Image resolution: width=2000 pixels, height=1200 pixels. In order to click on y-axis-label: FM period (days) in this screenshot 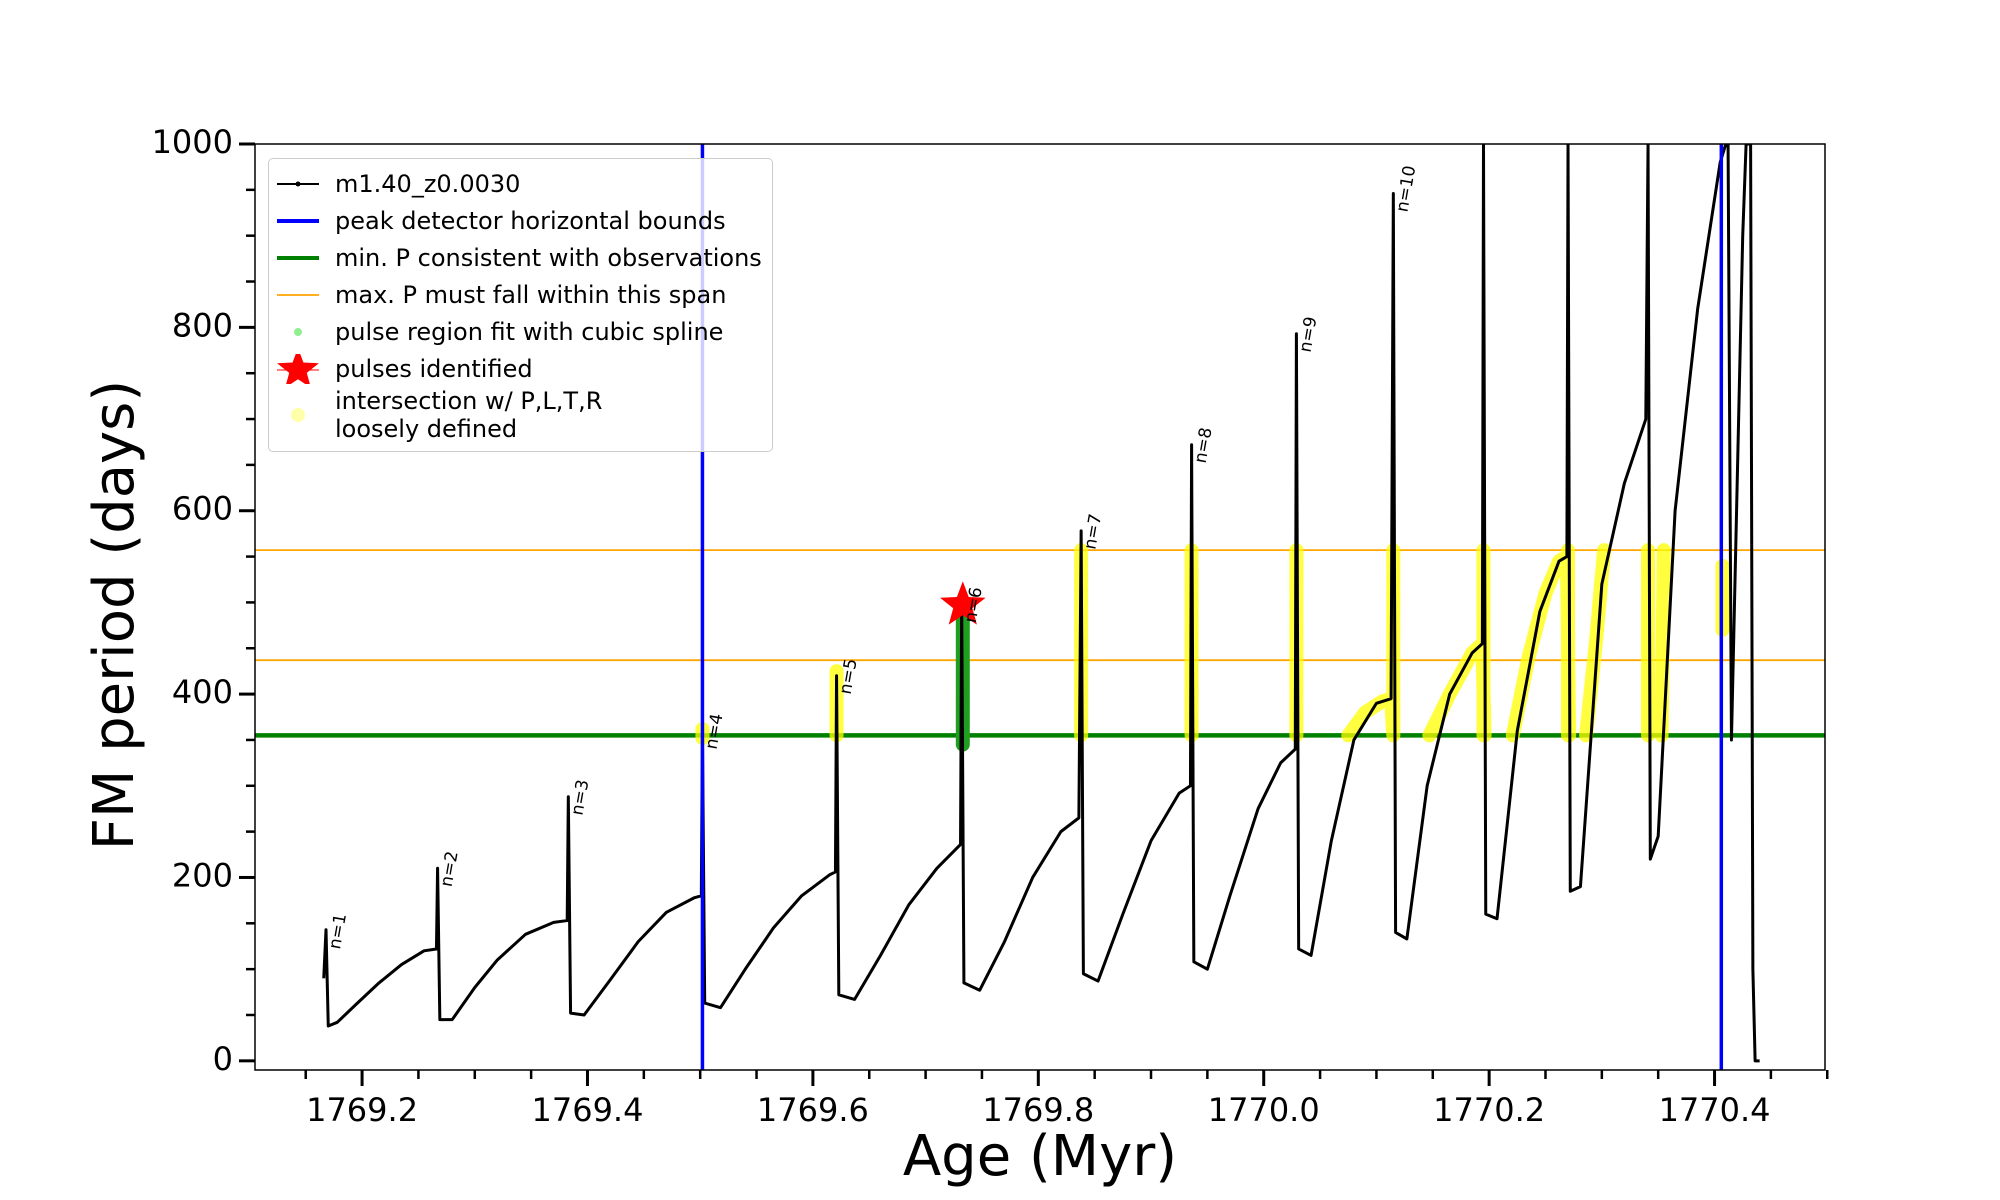, I will do `click(114, 615)`.